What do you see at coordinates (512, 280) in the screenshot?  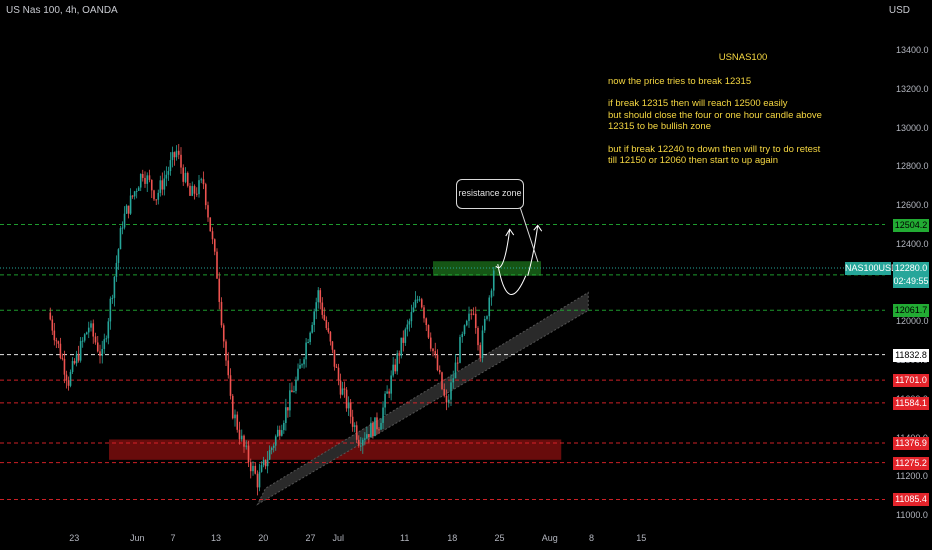 I see `projection-path-retest` at bounding box center [512, 280].